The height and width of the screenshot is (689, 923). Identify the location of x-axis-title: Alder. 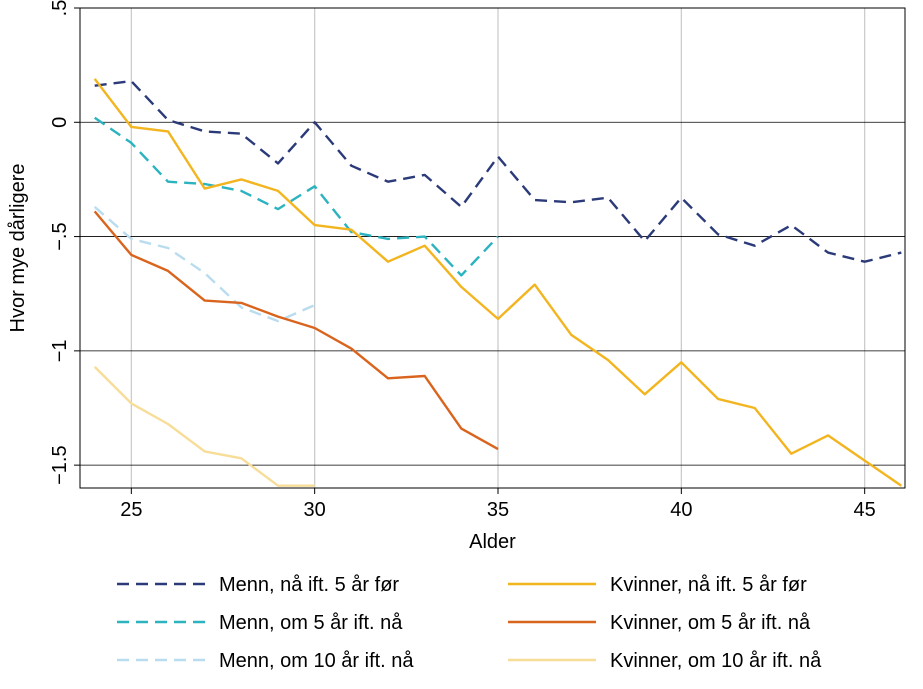
(492, 542).